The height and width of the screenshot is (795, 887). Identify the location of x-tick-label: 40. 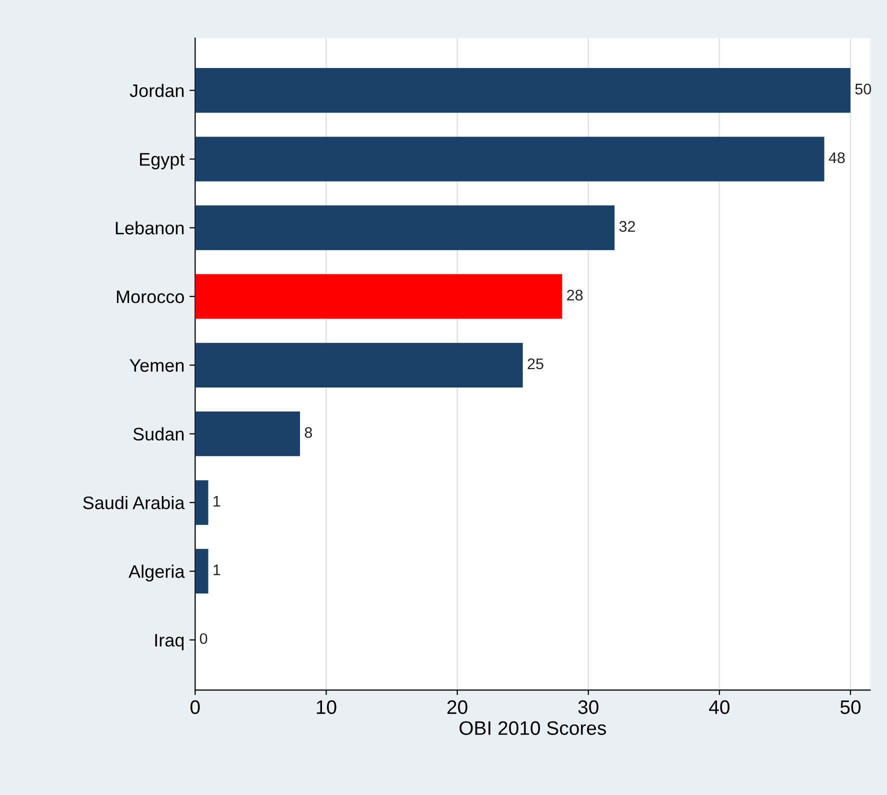
(719, 707).